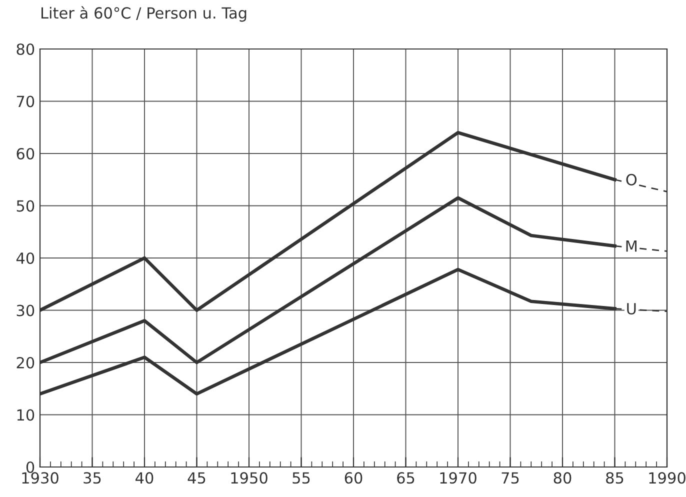 The image size is (686, 497). What do you see at coordinates (563, 478) in the screenshot?
I see `x-tick-label: 80` at bounding box center [563, 478].